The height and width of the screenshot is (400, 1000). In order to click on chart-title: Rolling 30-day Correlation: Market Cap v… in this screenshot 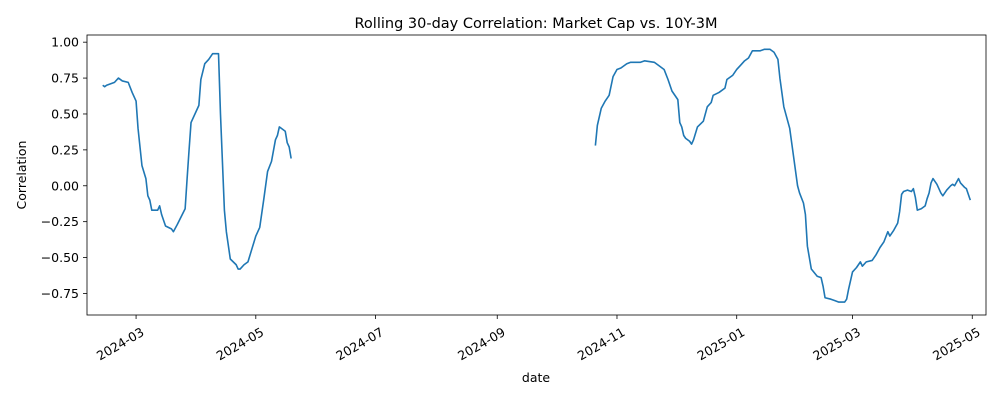, I will do `click(536, 24)`.